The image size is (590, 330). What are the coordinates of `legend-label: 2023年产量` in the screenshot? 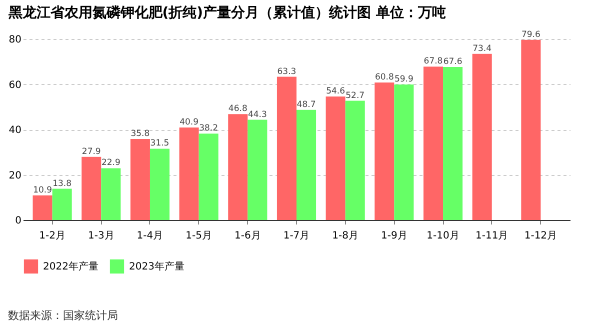 It's located at (156, 266).